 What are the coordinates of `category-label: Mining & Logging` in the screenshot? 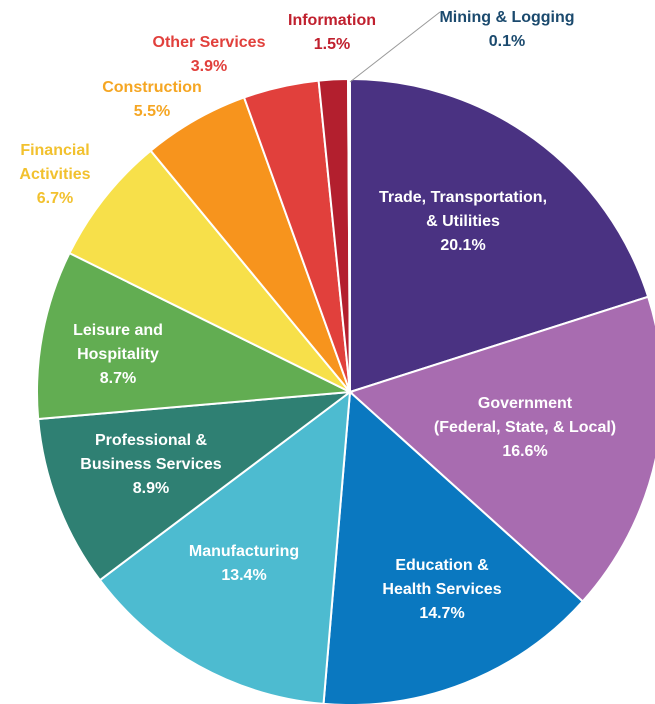 It's located at (506, 17).